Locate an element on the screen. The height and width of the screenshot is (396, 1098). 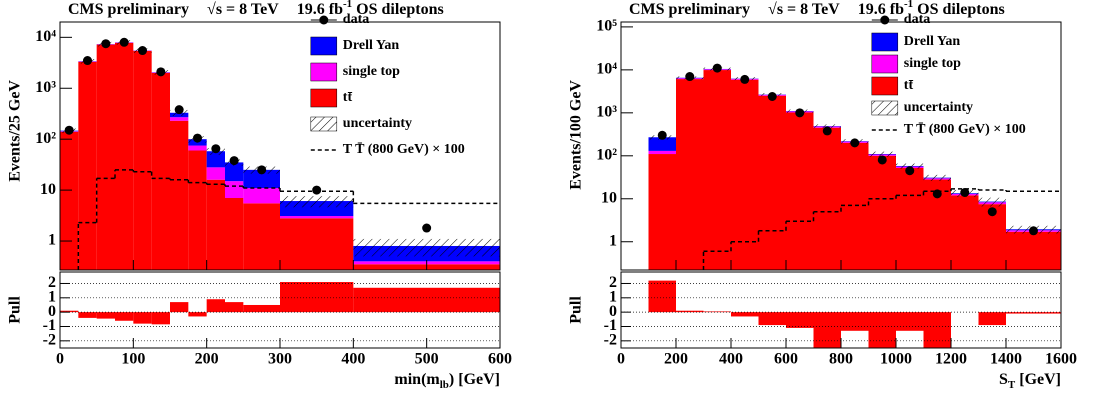
x-label-unit: ) [GeV] is located at coordinates (474, 379).